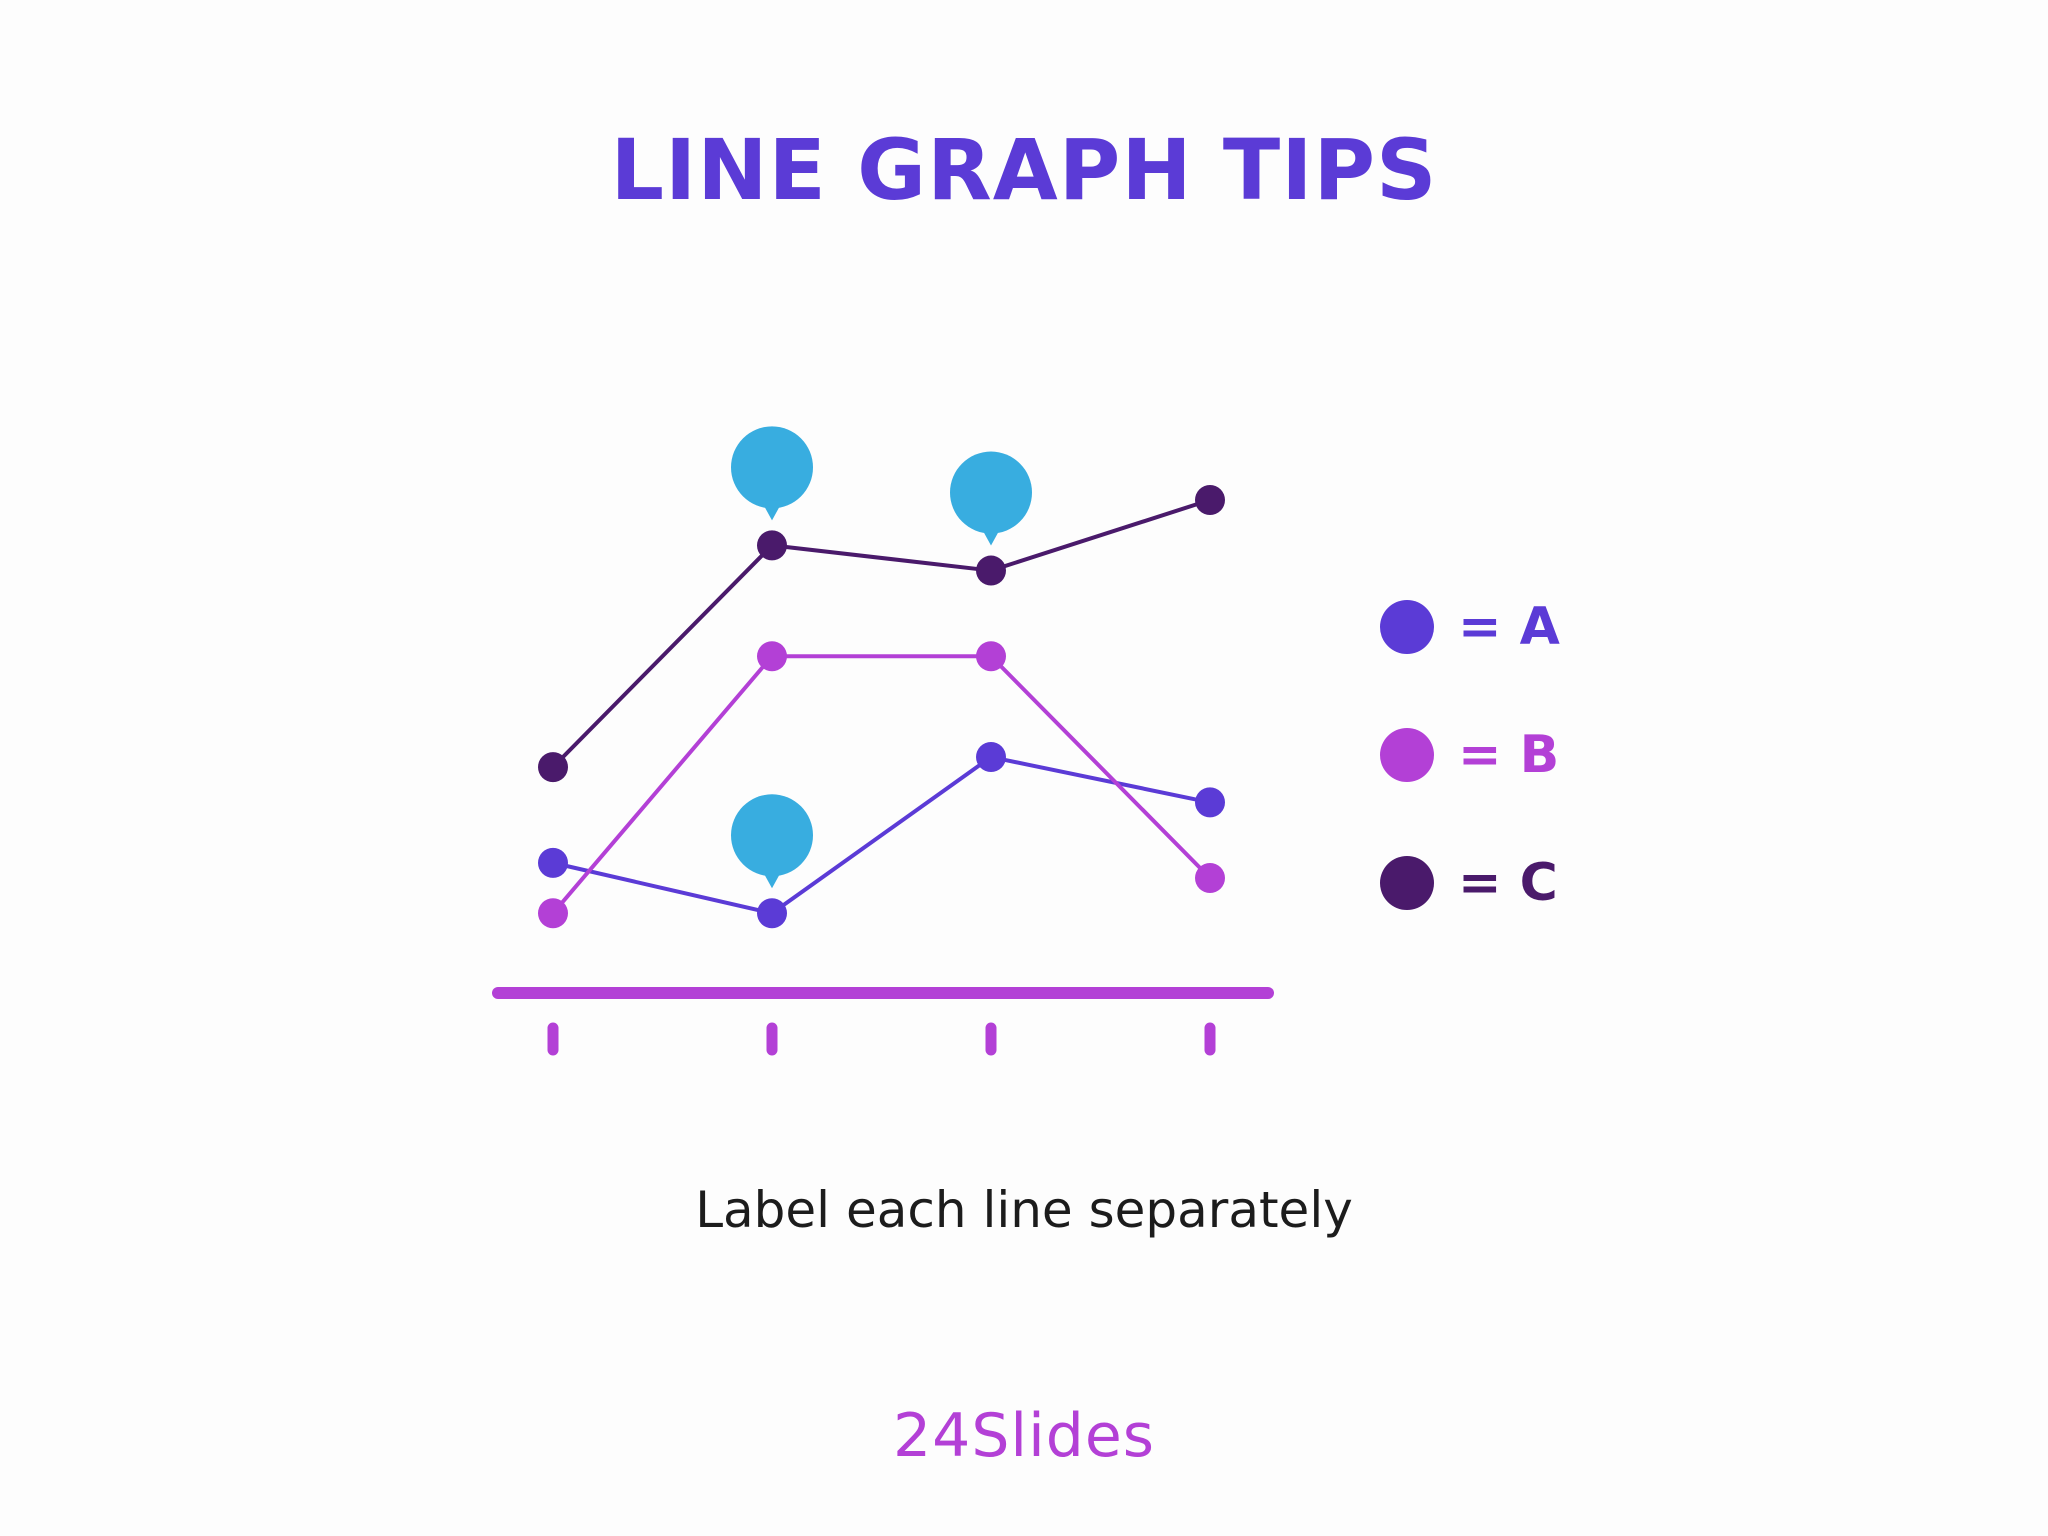  I want to click on legend-item-c: = C, so click(1500, 882).